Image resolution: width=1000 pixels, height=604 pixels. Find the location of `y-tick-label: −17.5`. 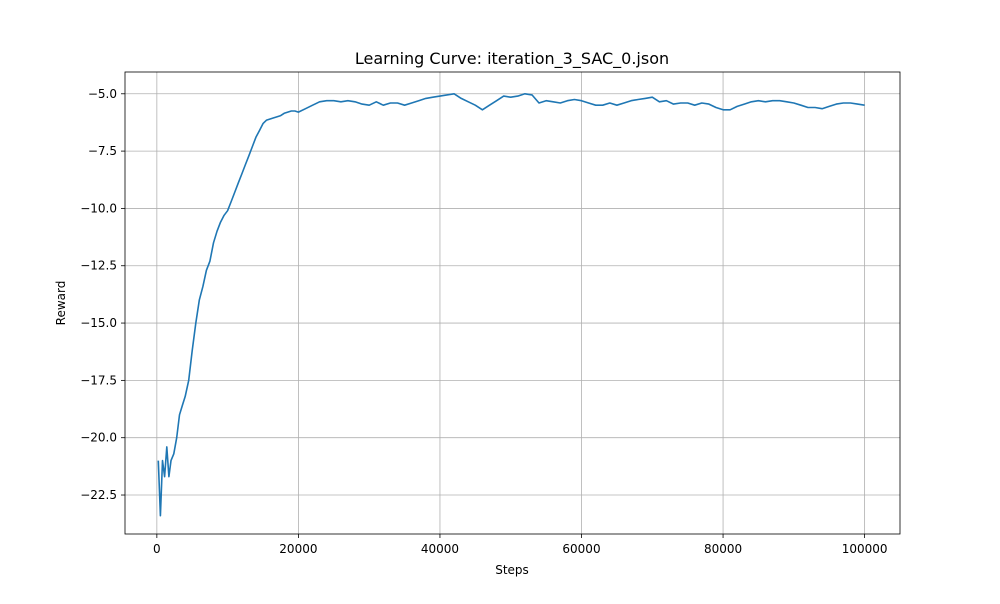

y-tick-label: −17.5 is located at coordinates (98, 380).